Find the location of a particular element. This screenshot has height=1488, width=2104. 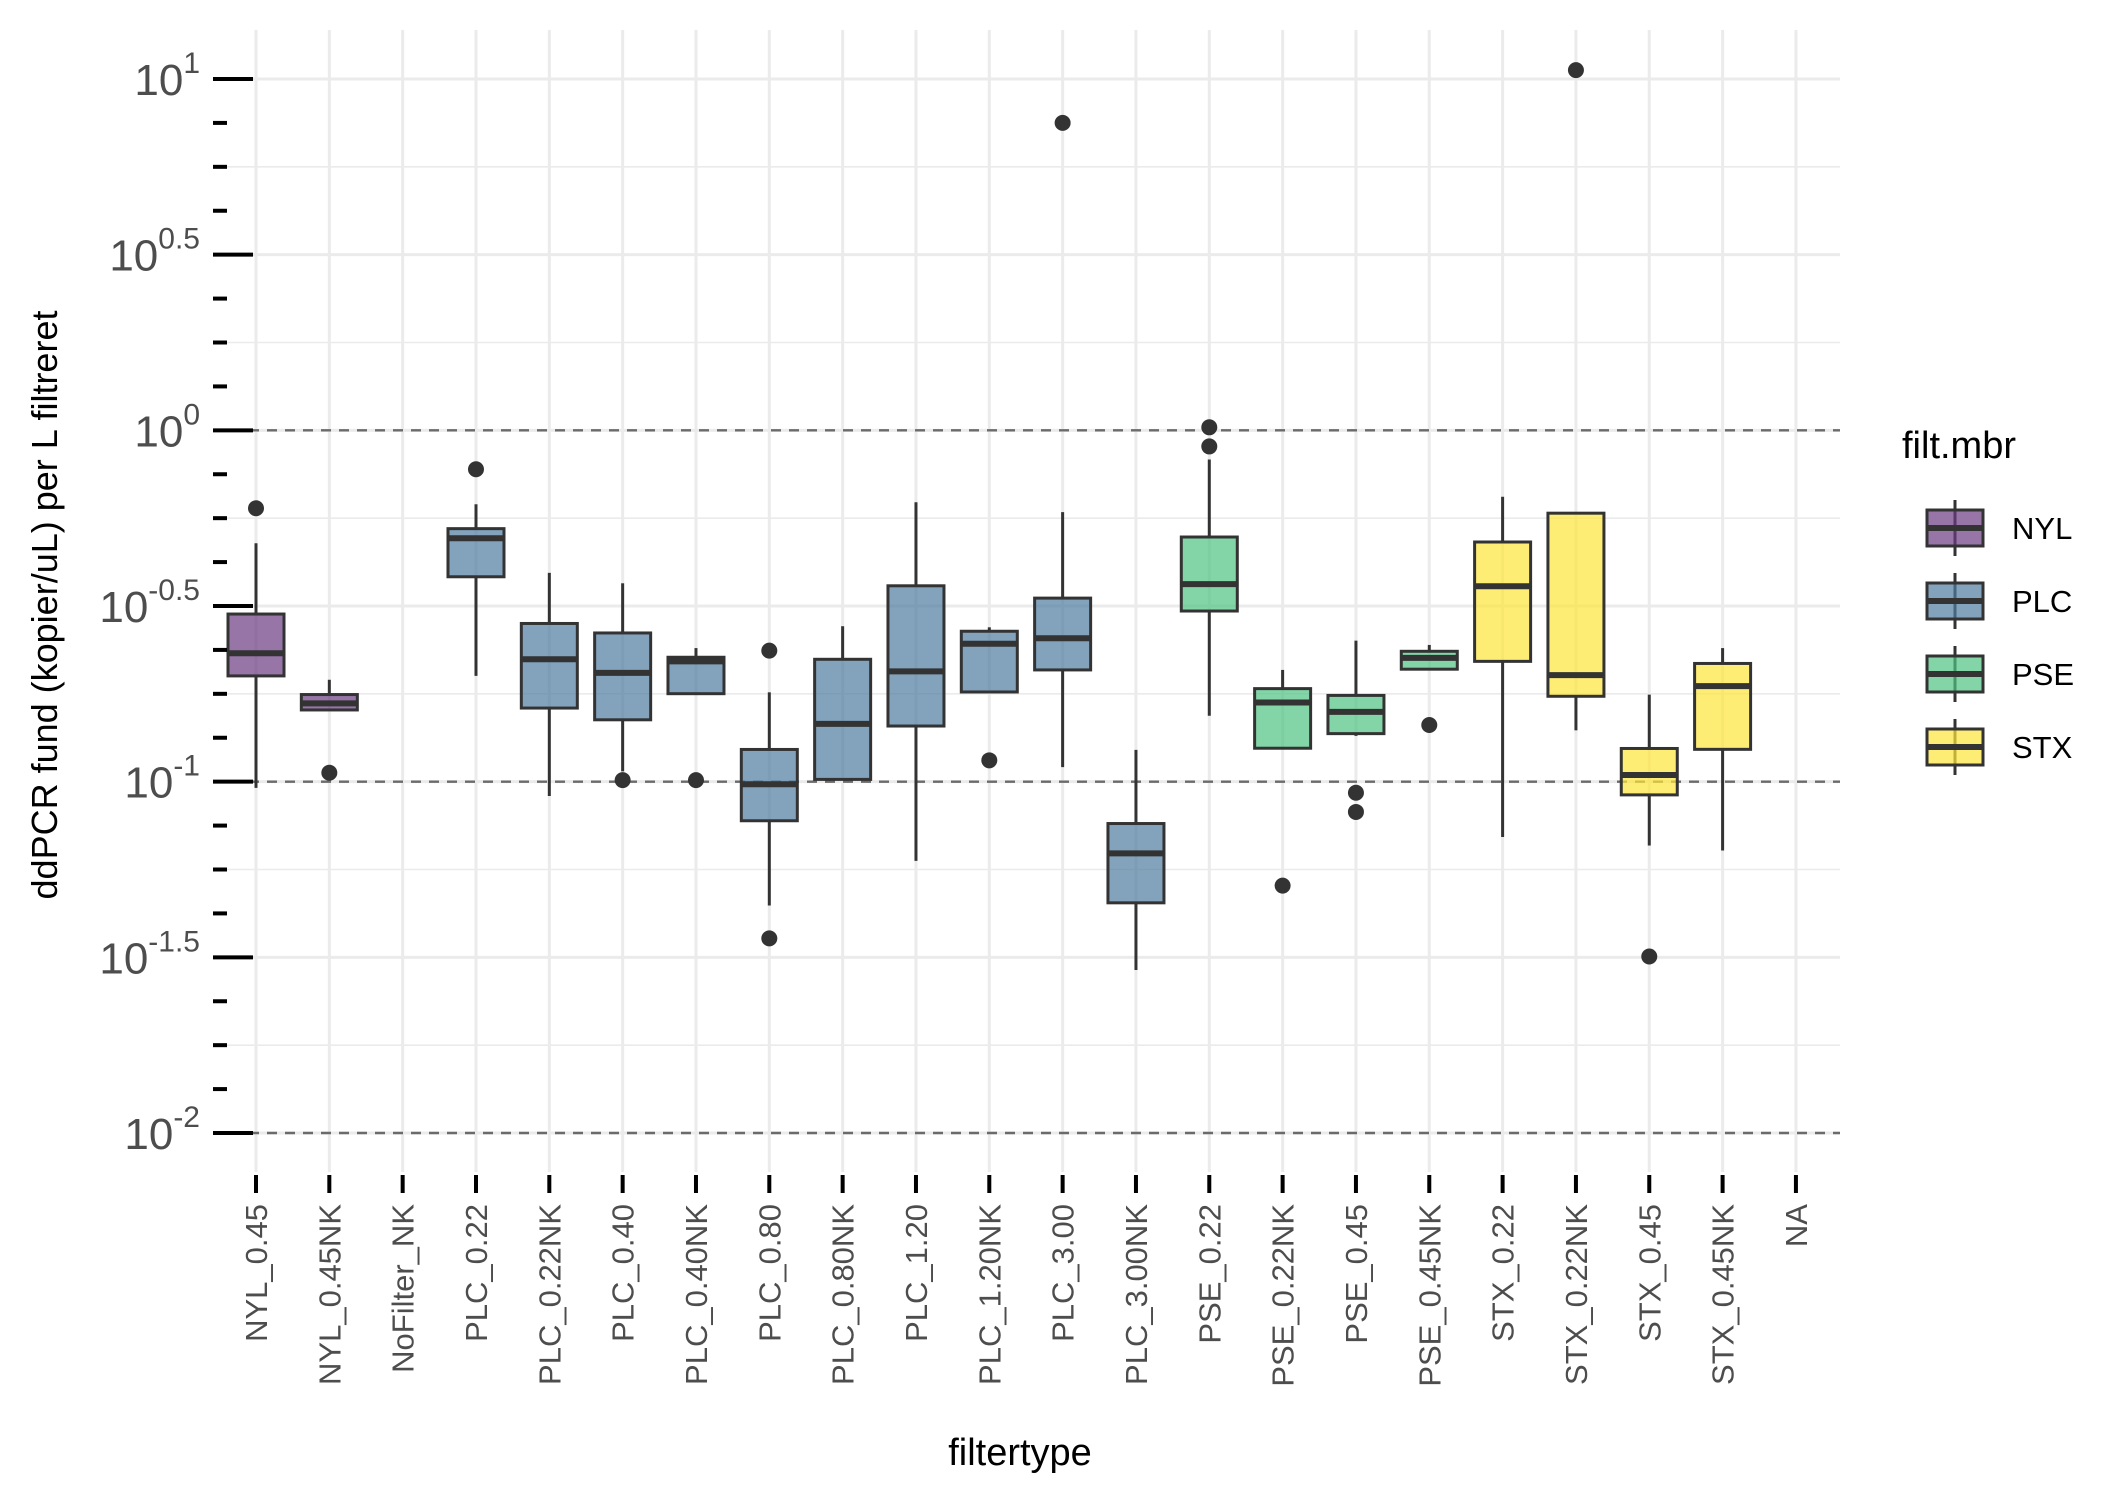

y-tick-label: 10⁰ is located at coordinates (167, 427).